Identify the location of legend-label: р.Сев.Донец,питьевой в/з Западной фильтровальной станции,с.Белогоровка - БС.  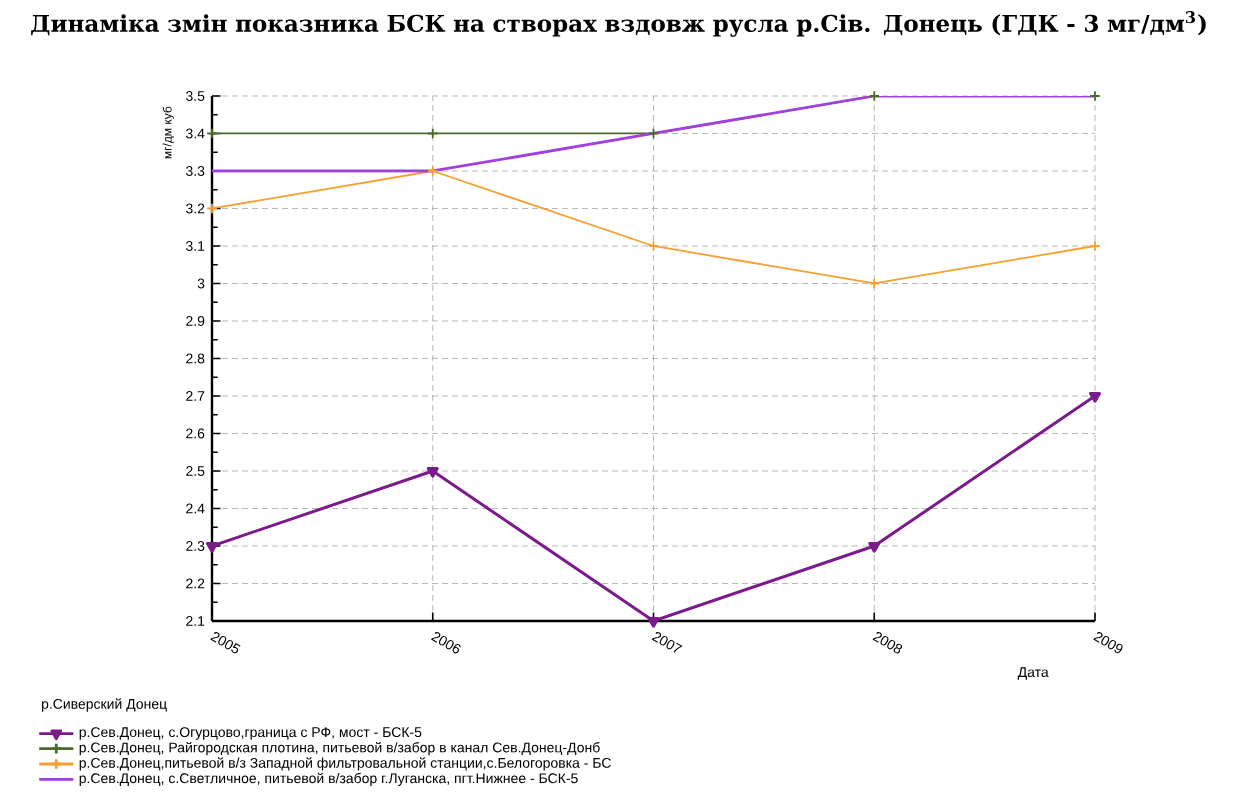
(345, 764).